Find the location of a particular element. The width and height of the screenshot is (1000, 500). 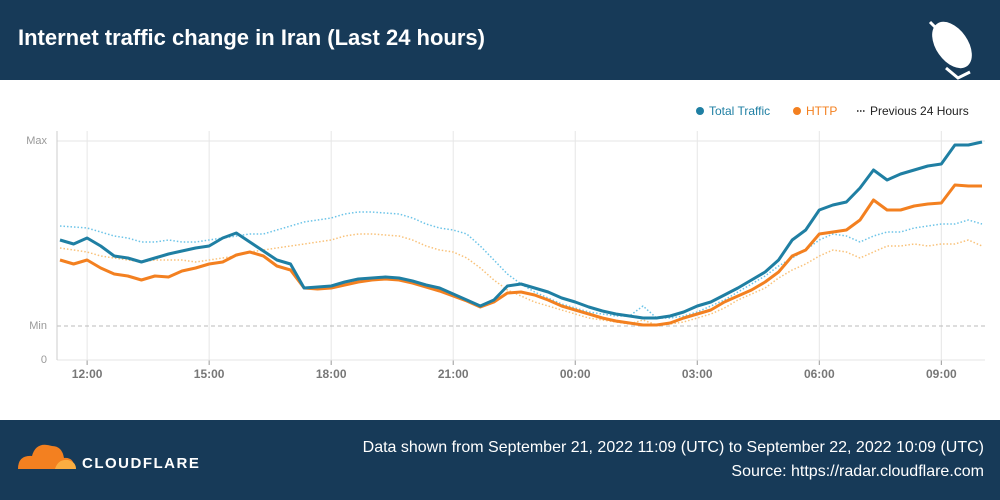

legend: Total Traffic HTTP Previous 24 Hours is located at coordinates (832, 111).